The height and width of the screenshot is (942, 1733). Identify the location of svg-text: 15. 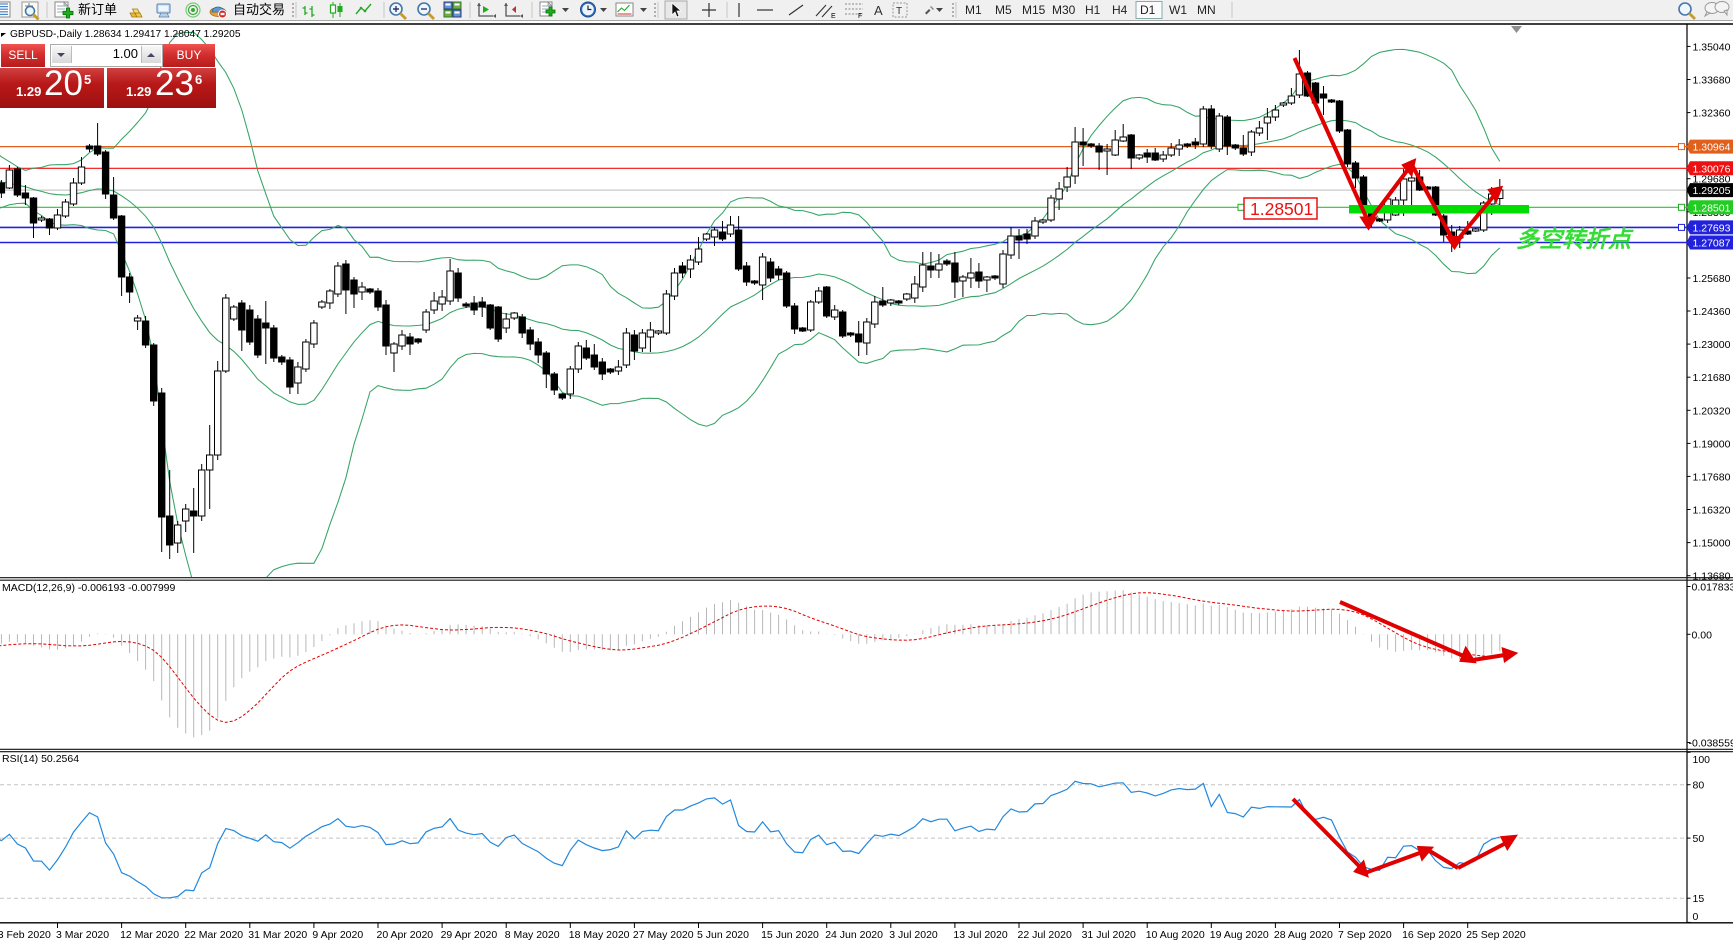
(1699, 899).